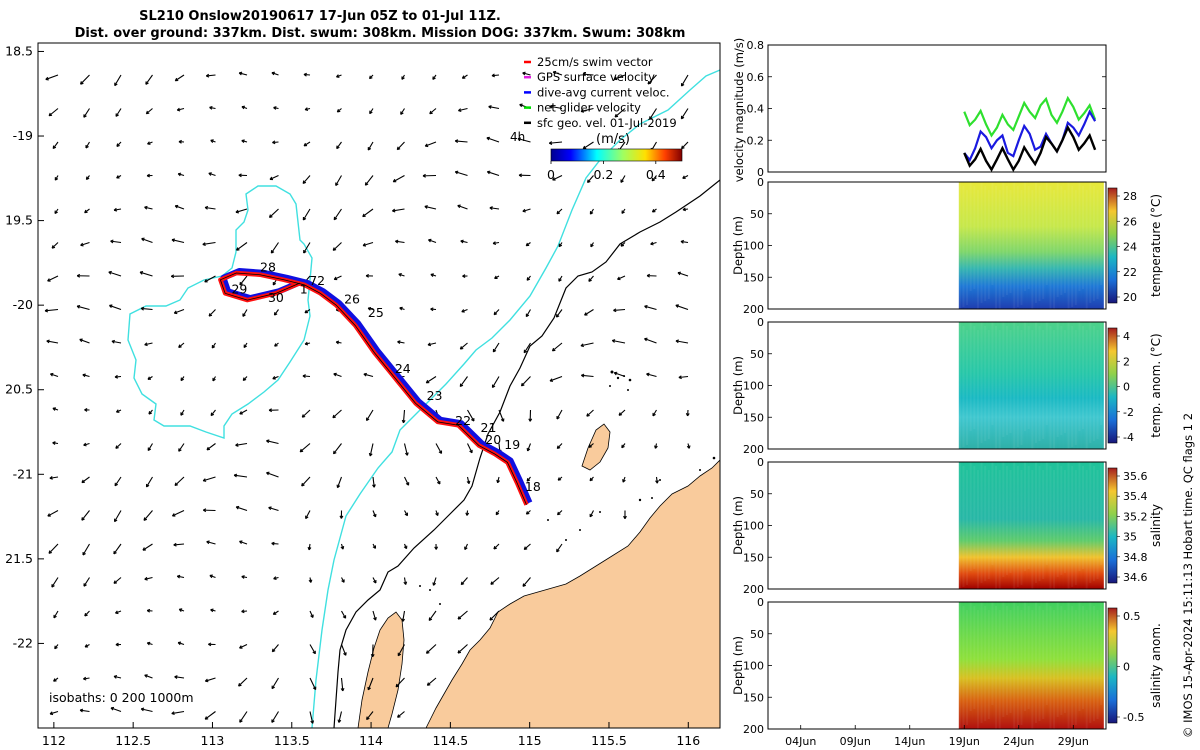 The width and height of the screenshot is (1200, 750). What do you see at coordinates (596, 447) in the screenshot?
I see `barrow-island` at bounding box center [596, 447].